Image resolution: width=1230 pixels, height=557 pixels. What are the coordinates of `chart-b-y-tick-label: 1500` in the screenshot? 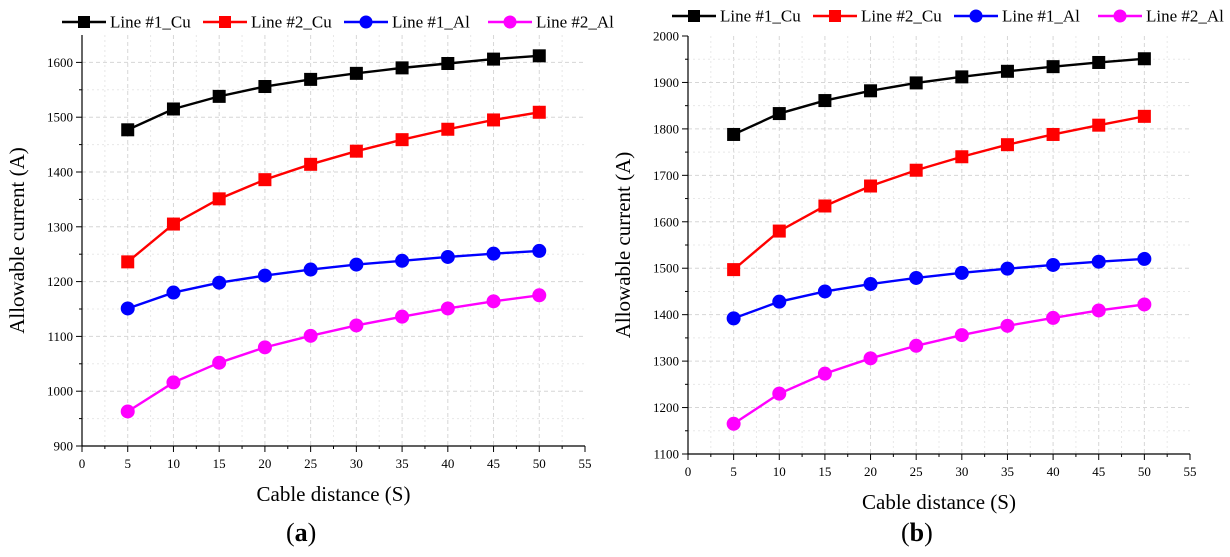 It's located at (666, 268).